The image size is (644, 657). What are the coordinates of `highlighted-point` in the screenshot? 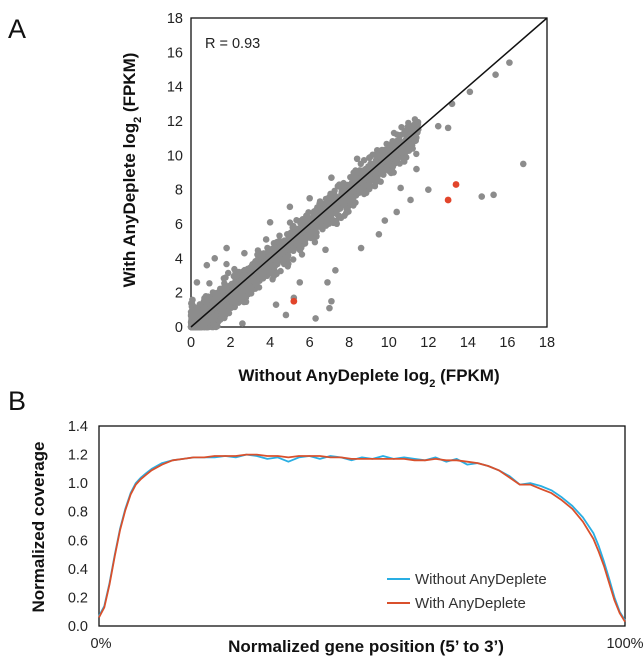 It's located at (294, 301).